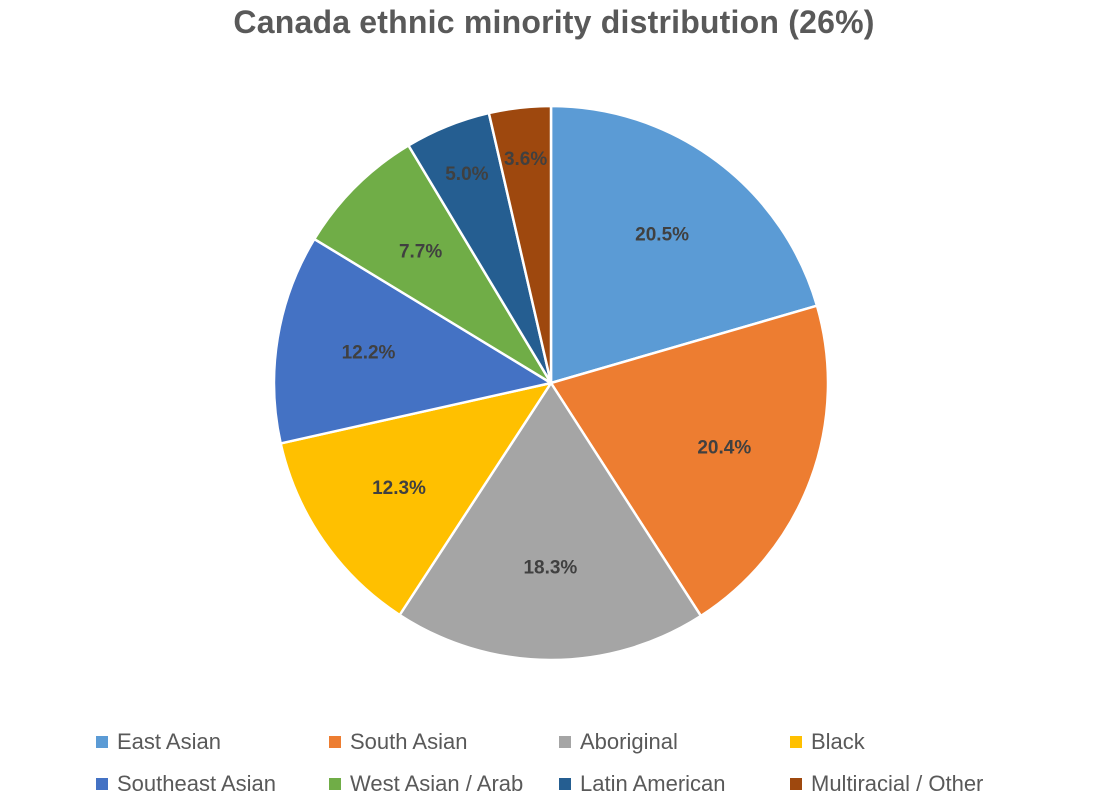 Image resolution: width=1108 pixels, height=808 pixels. I want to click on data-label: 3.6%, so click(525, 159).